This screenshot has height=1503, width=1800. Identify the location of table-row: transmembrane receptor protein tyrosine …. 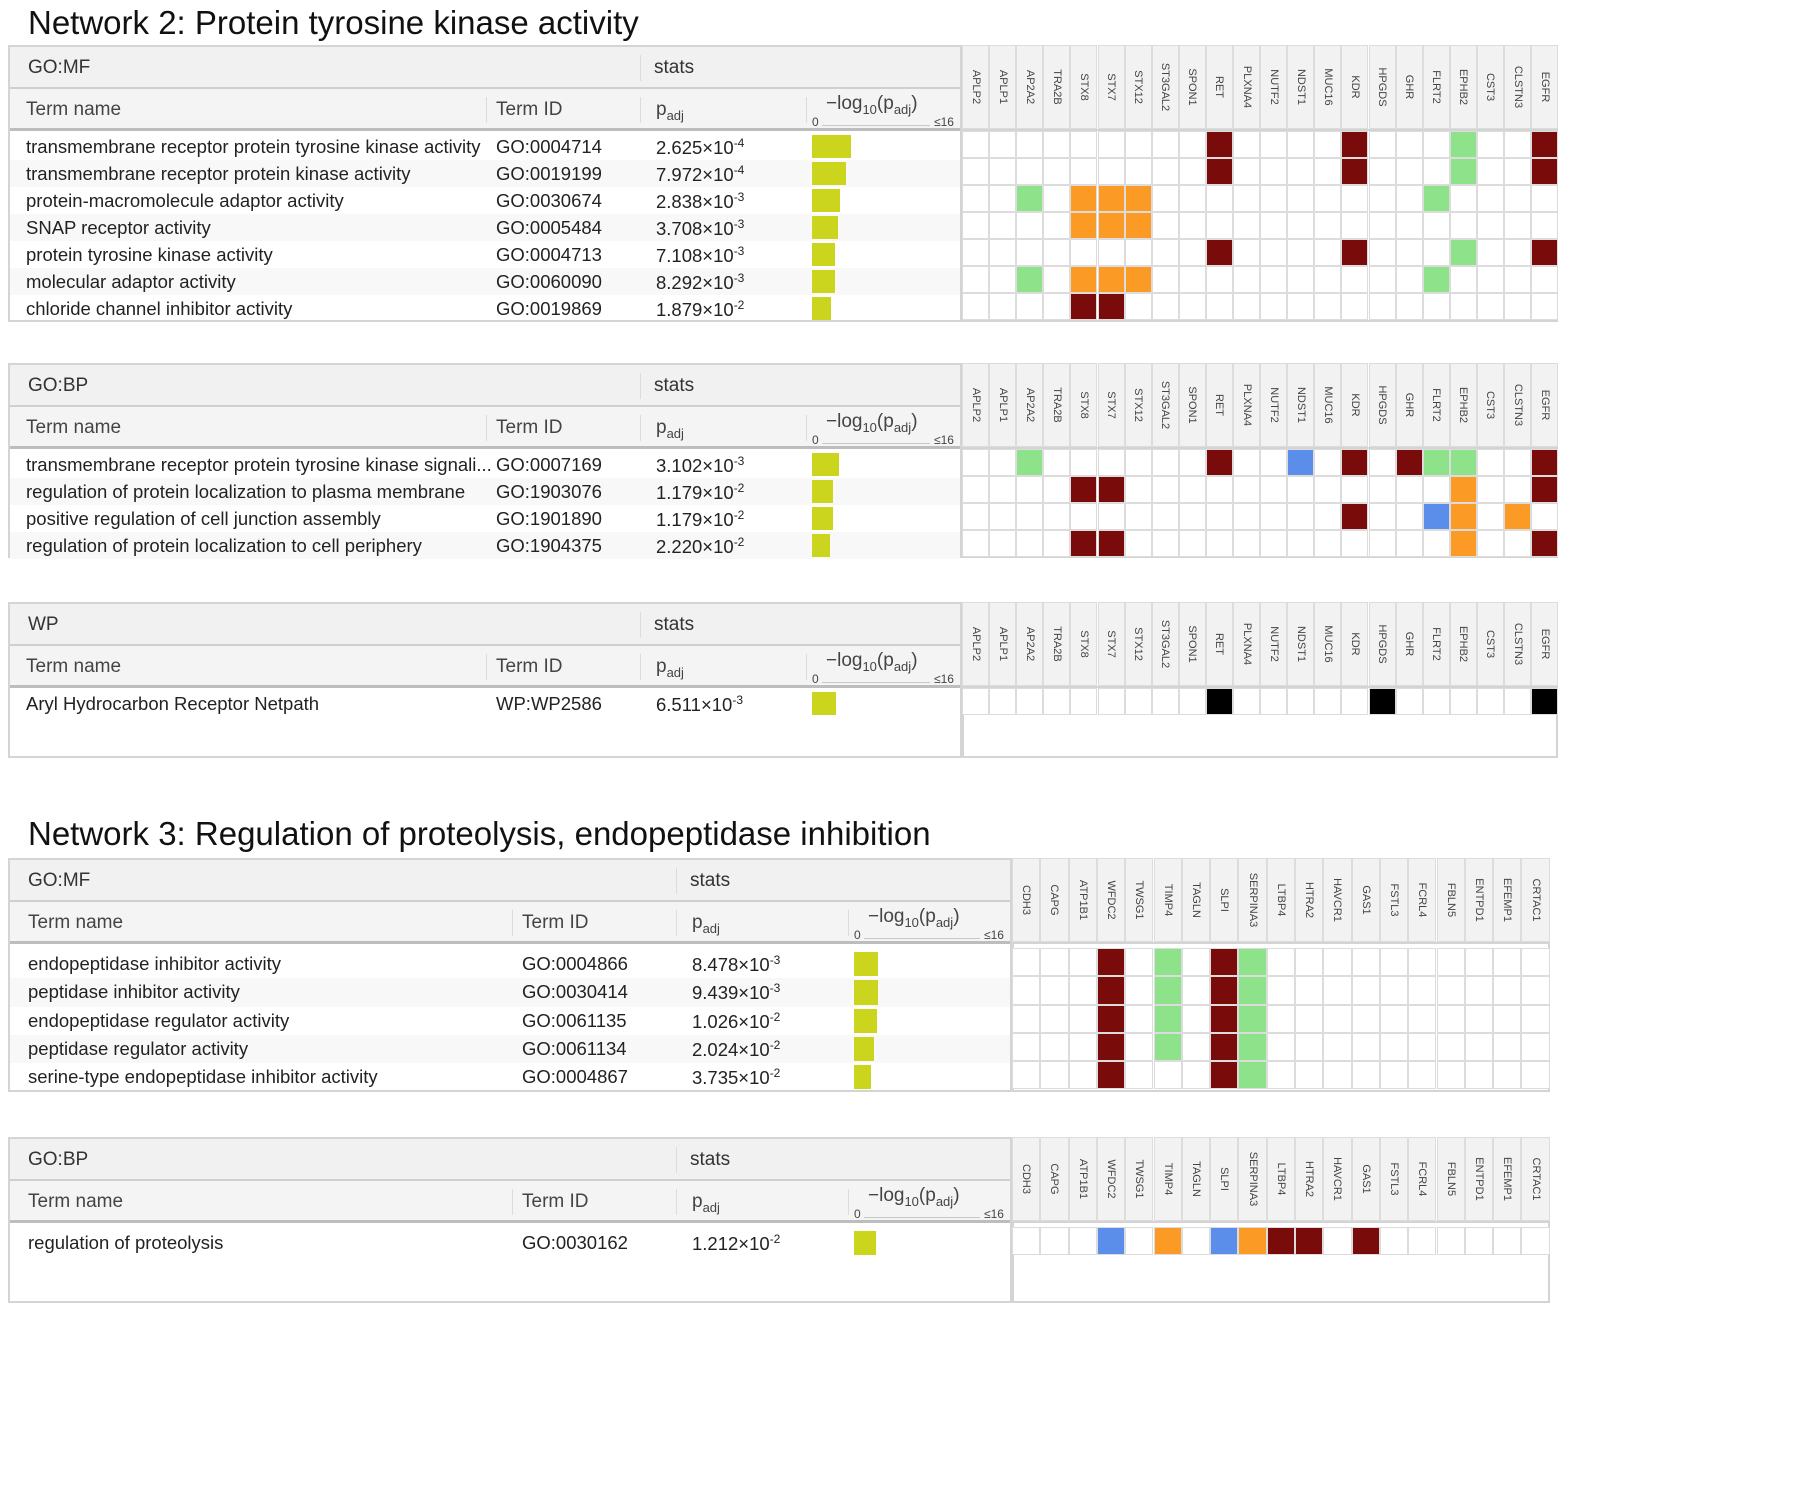
(485, 146).